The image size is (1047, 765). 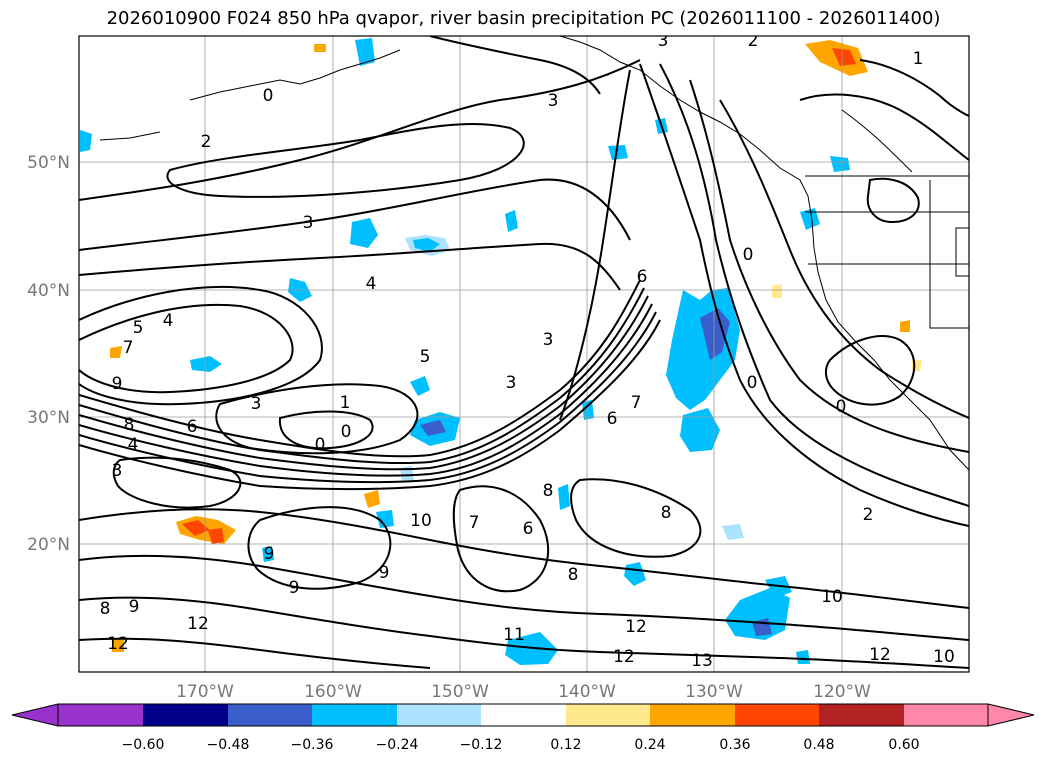 I want to click on lon-label: 130°W, so click(x=714, y=692).